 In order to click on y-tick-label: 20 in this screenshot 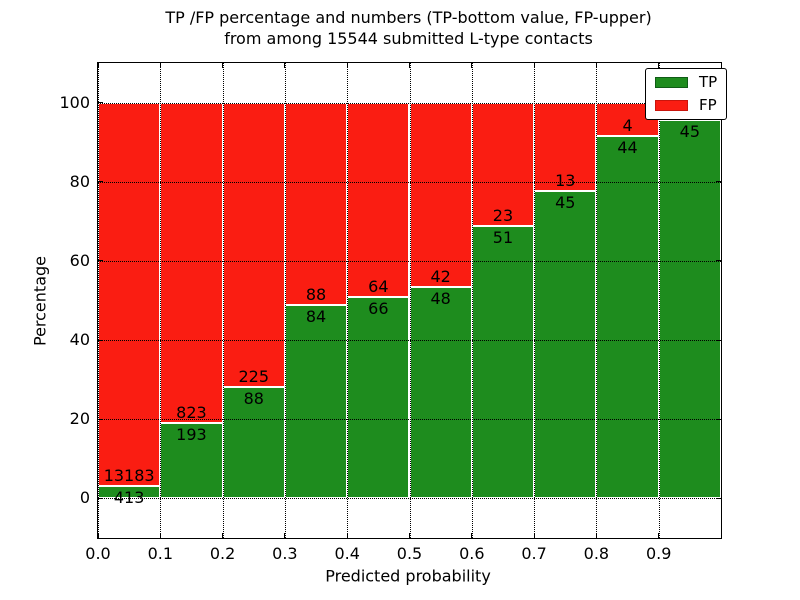, I will do `click(79, 419)`.